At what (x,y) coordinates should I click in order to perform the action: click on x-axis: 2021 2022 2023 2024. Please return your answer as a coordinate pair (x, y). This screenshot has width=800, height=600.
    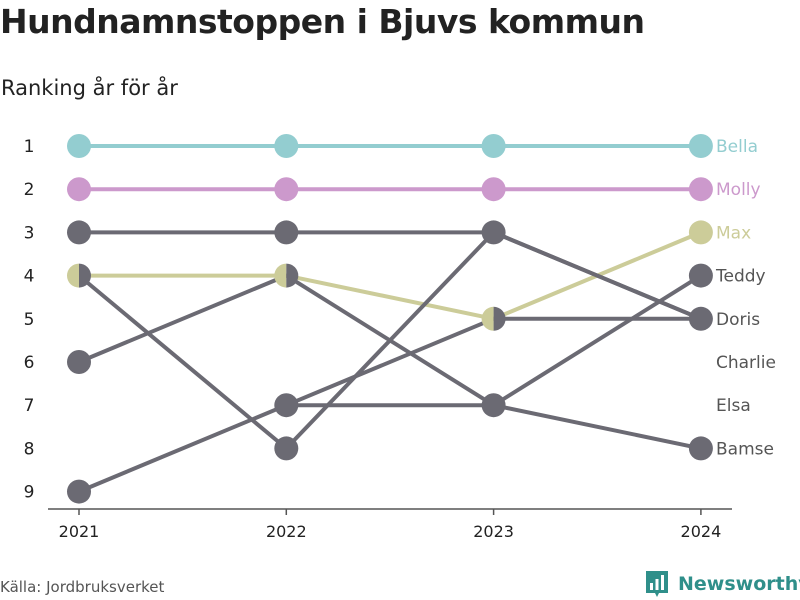
    Looking at the image, I should click on (390, 524).